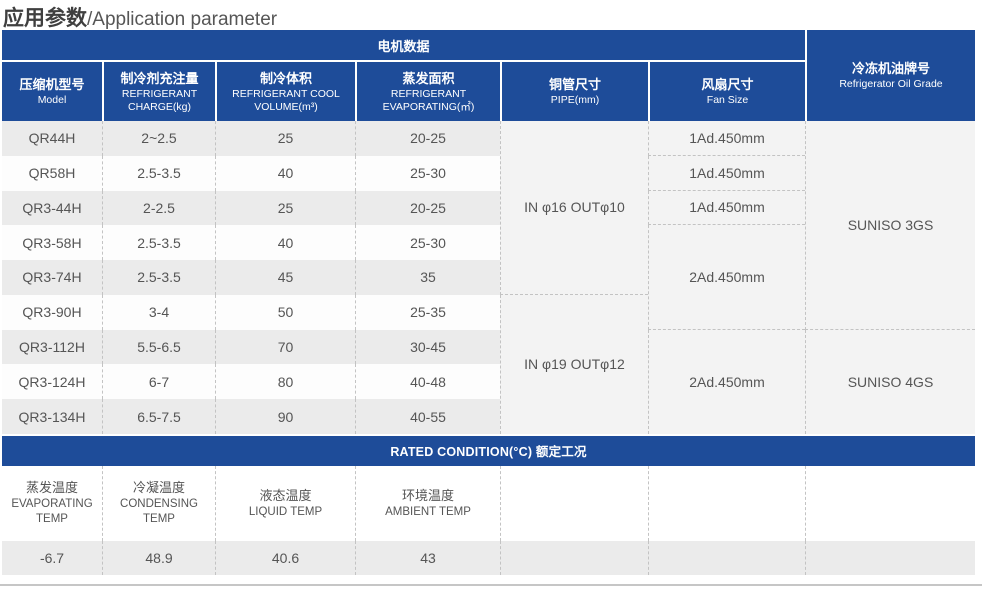 This screenshot has width=982, height=596. I want to click on col-header-volume-en: REFRIGERANT COOL VOLUME(m³), so click(286, 100).